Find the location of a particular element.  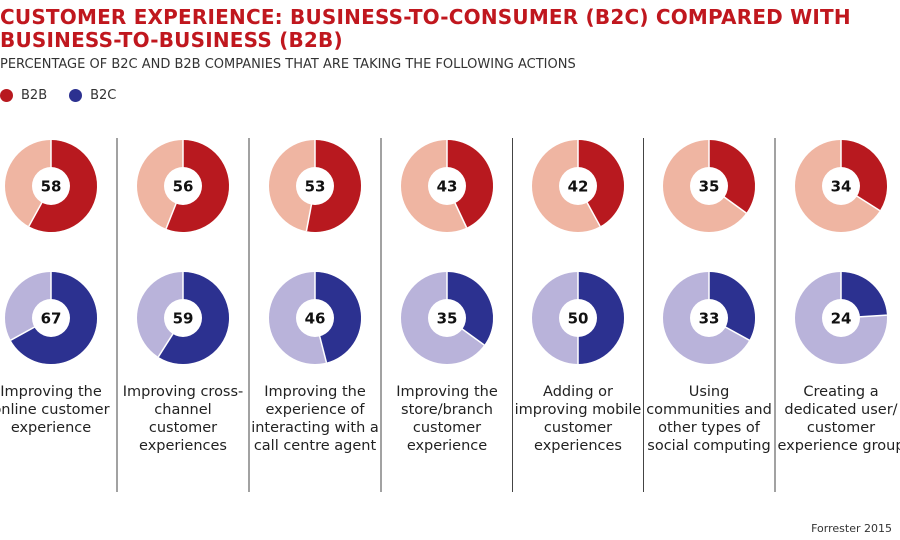

data-label-b2c: 35 is located at coordinates (447, 319).